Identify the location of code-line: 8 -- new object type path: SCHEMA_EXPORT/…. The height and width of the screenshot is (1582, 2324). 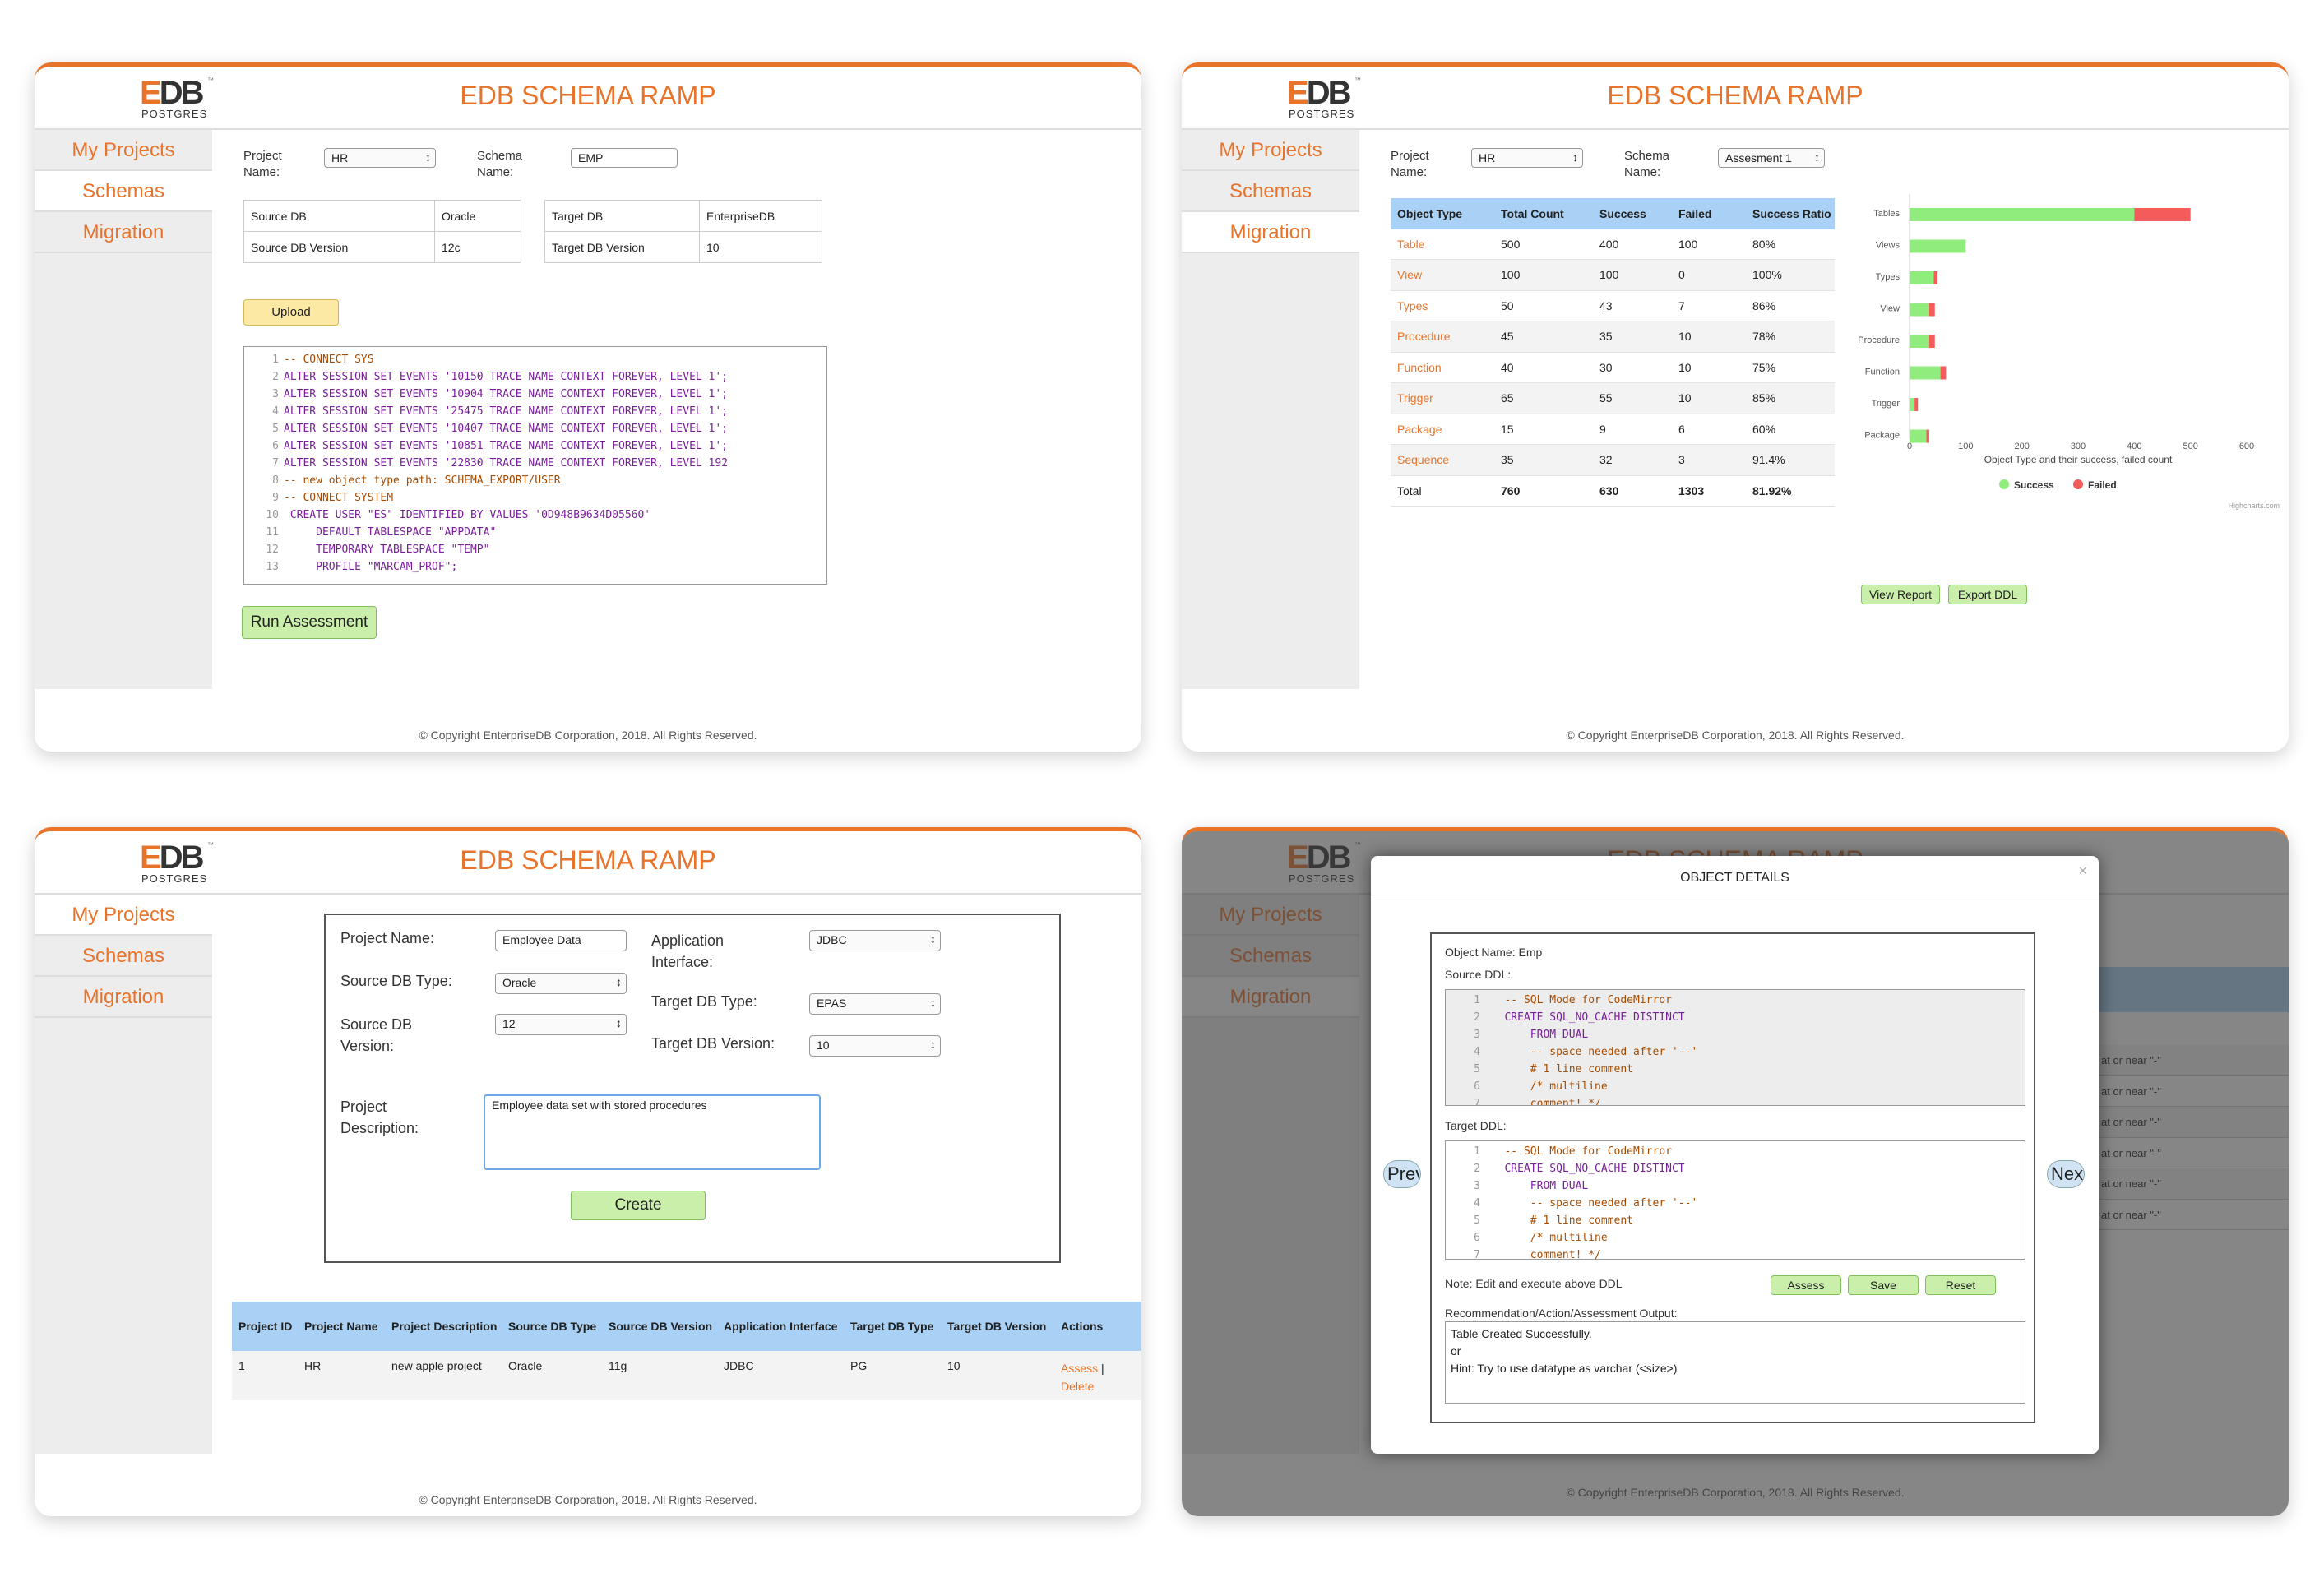
(535, 480).